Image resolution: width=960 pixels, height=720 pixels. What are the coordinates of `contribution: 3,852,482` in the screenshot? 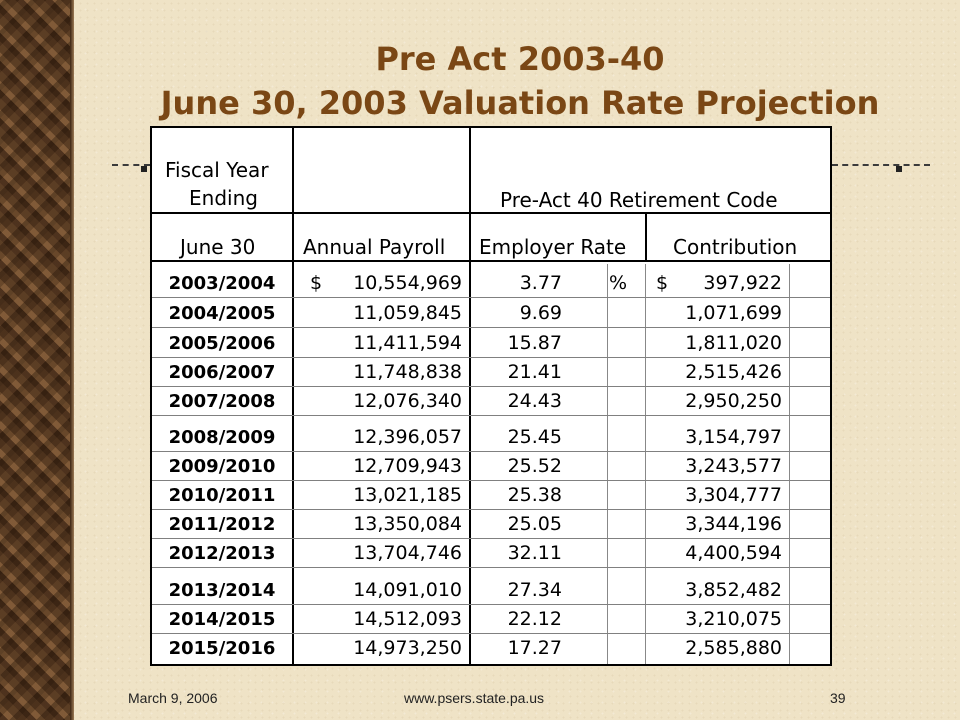 It's located at (733, 590).